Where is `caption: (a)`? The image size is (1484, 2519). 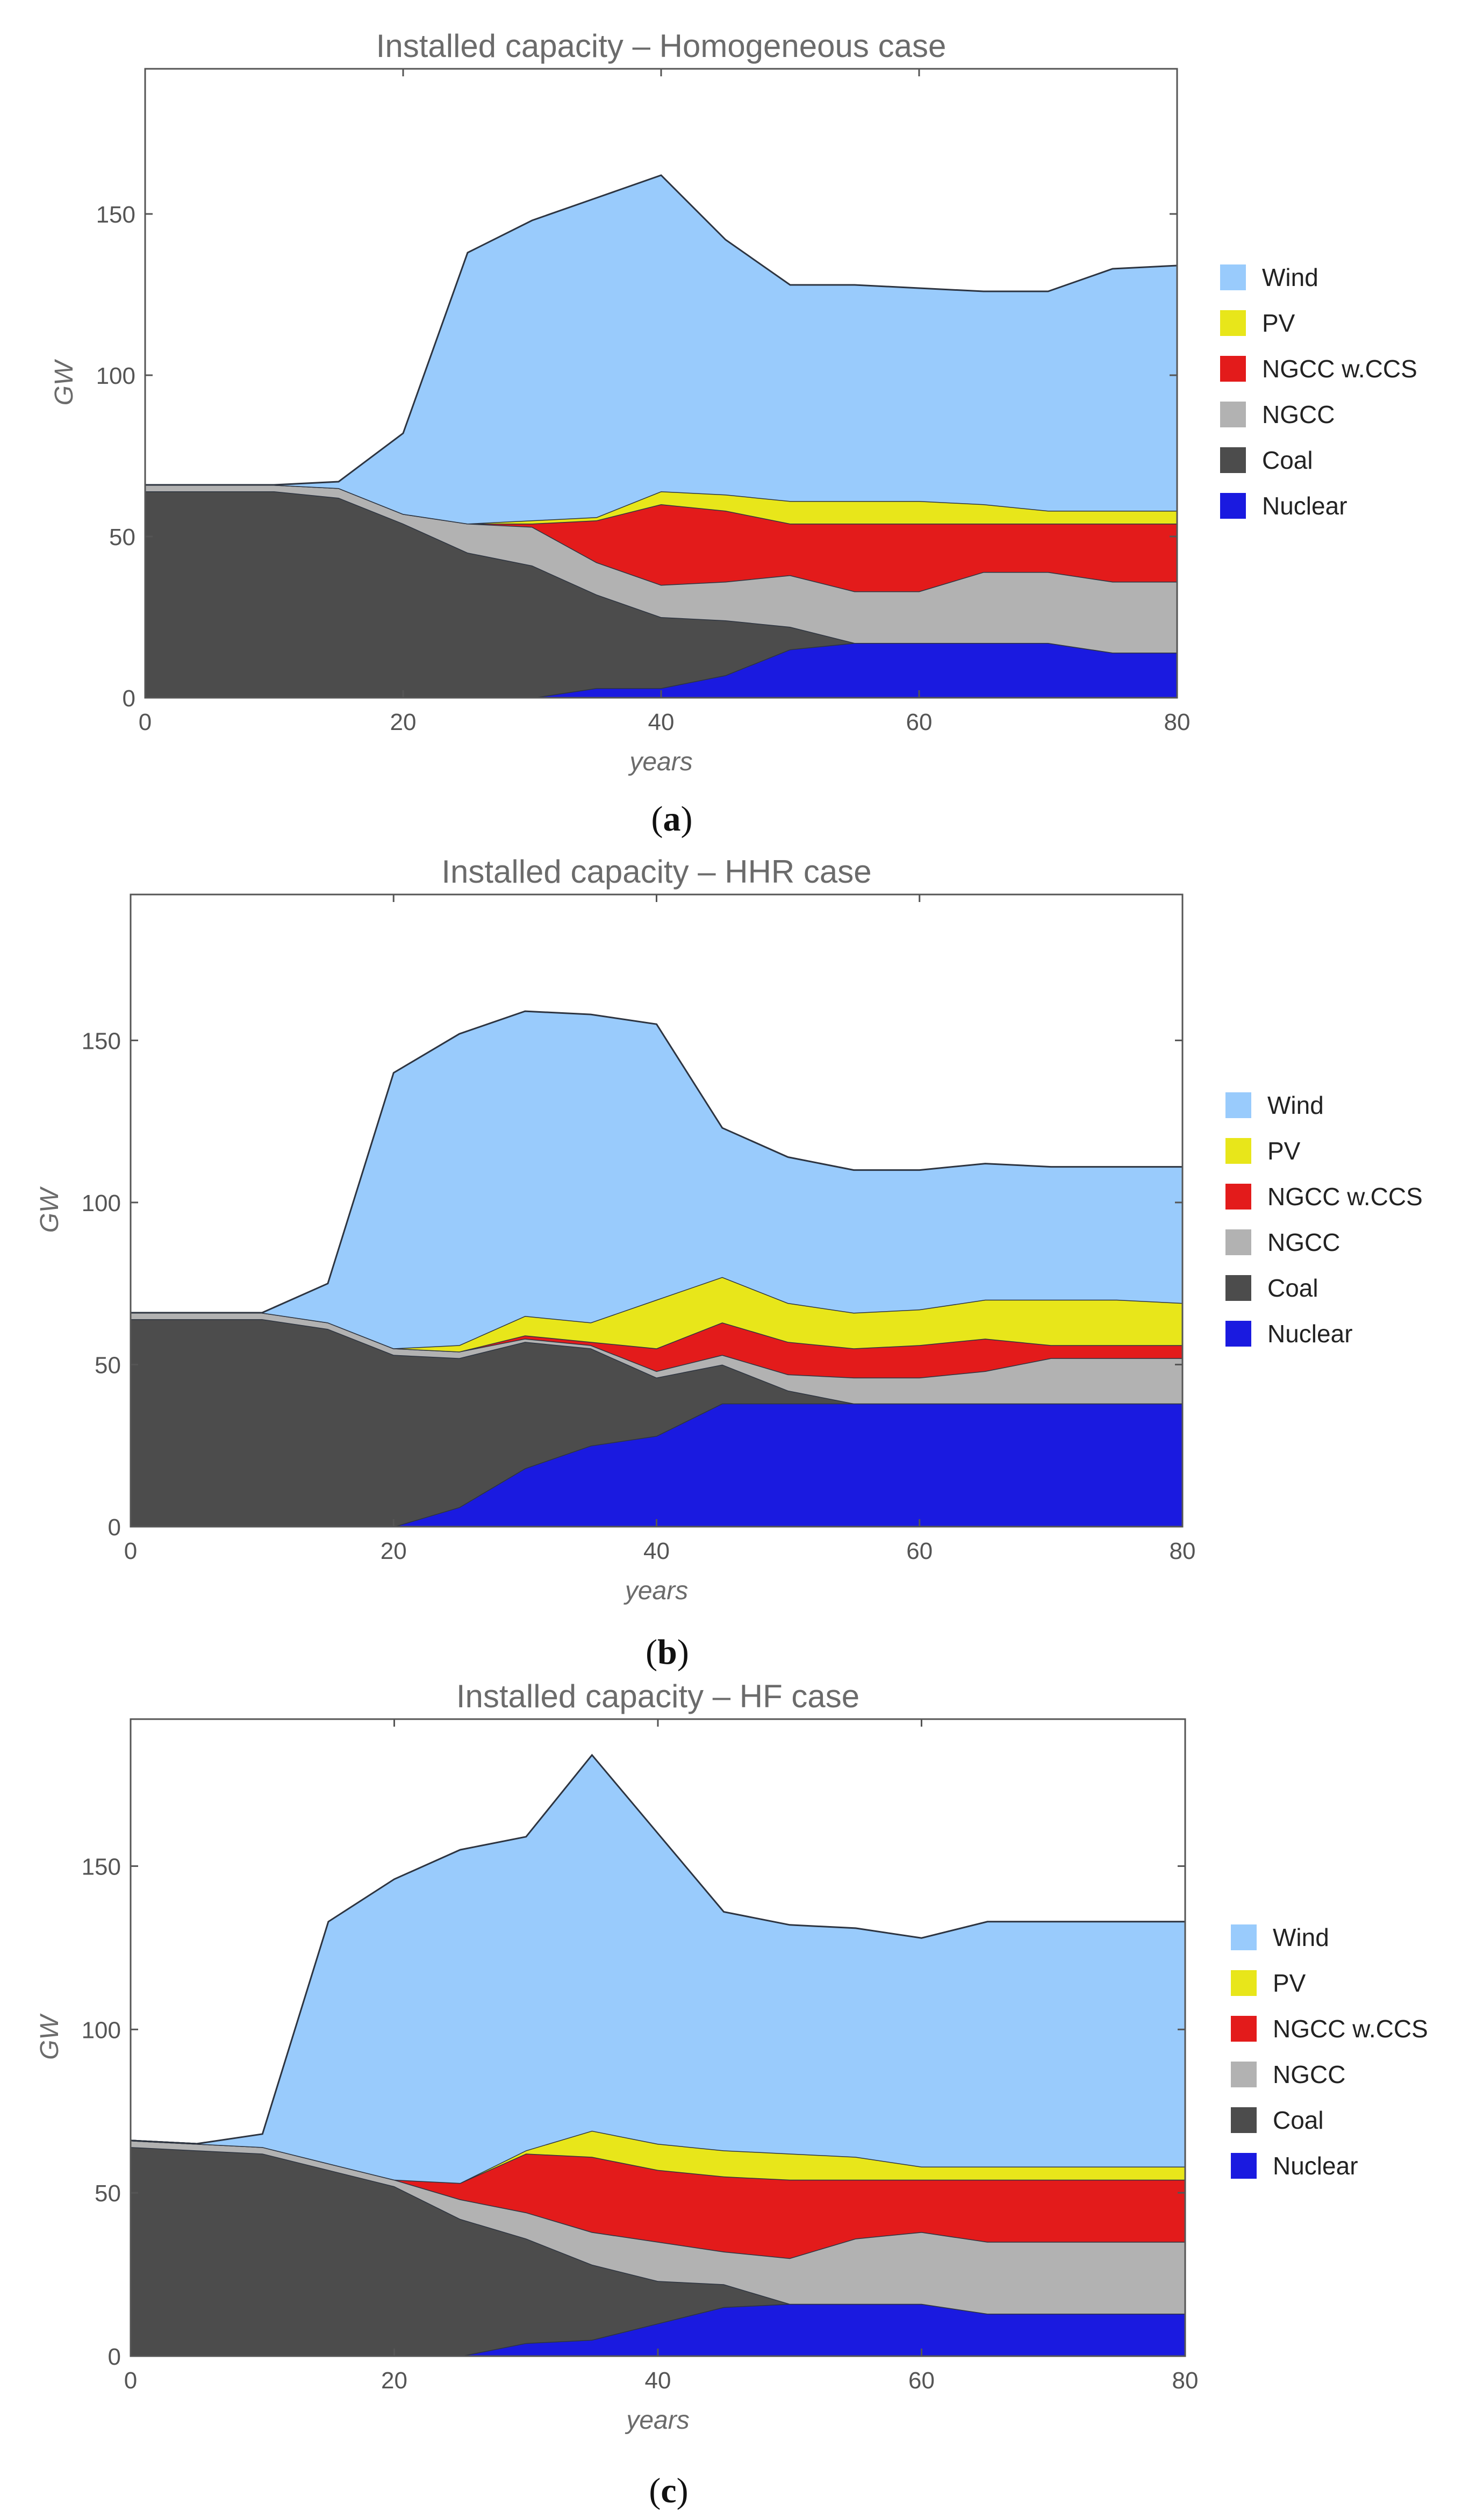
caption: (a) is located at coordinates (672, 819).